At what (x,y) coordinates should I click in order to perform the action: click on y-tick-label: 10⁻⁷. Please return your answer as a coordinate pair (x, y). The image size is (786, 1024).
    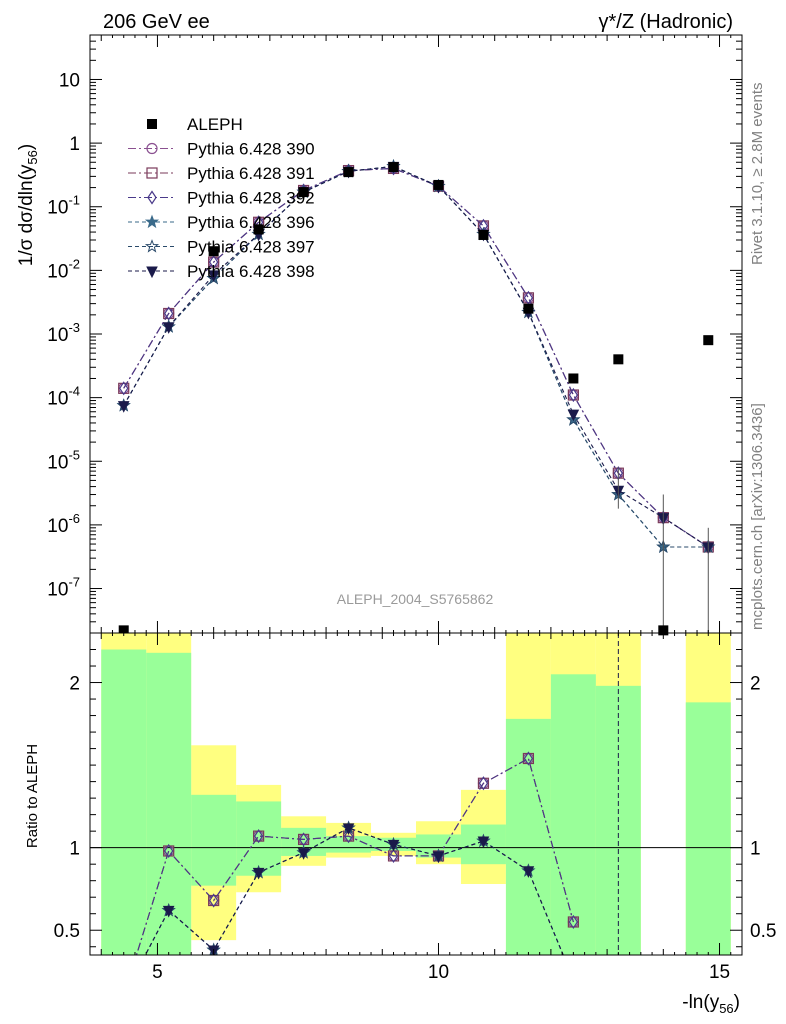
    Looking at the image, I should click on (63, 588).